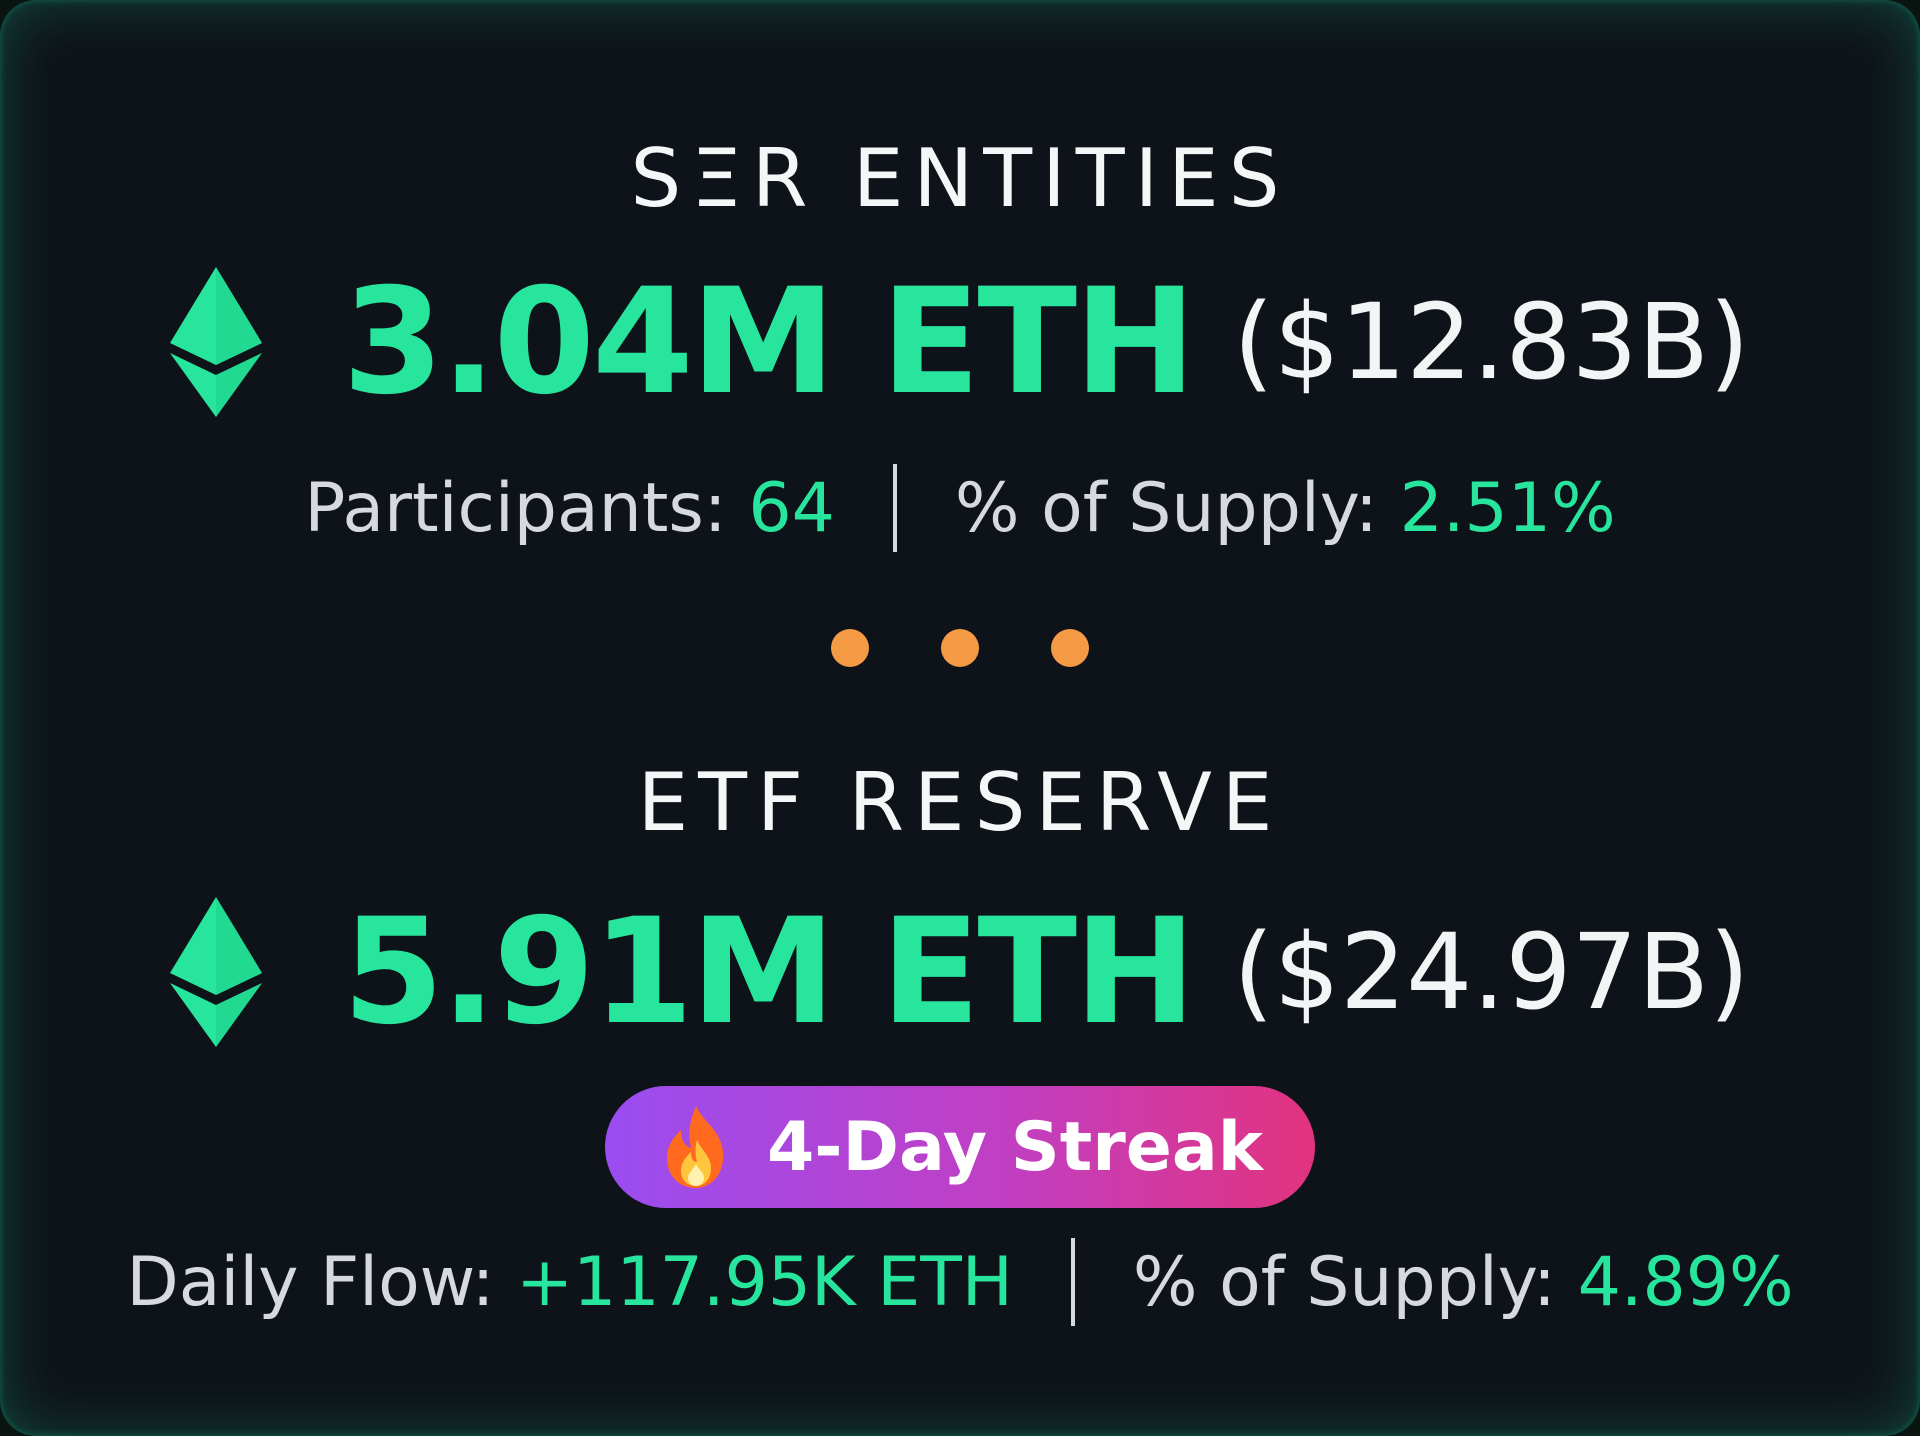 The height and width of the screenshot is (1436, 1920). I want to click on participants-value: 64, so click(791, 508).